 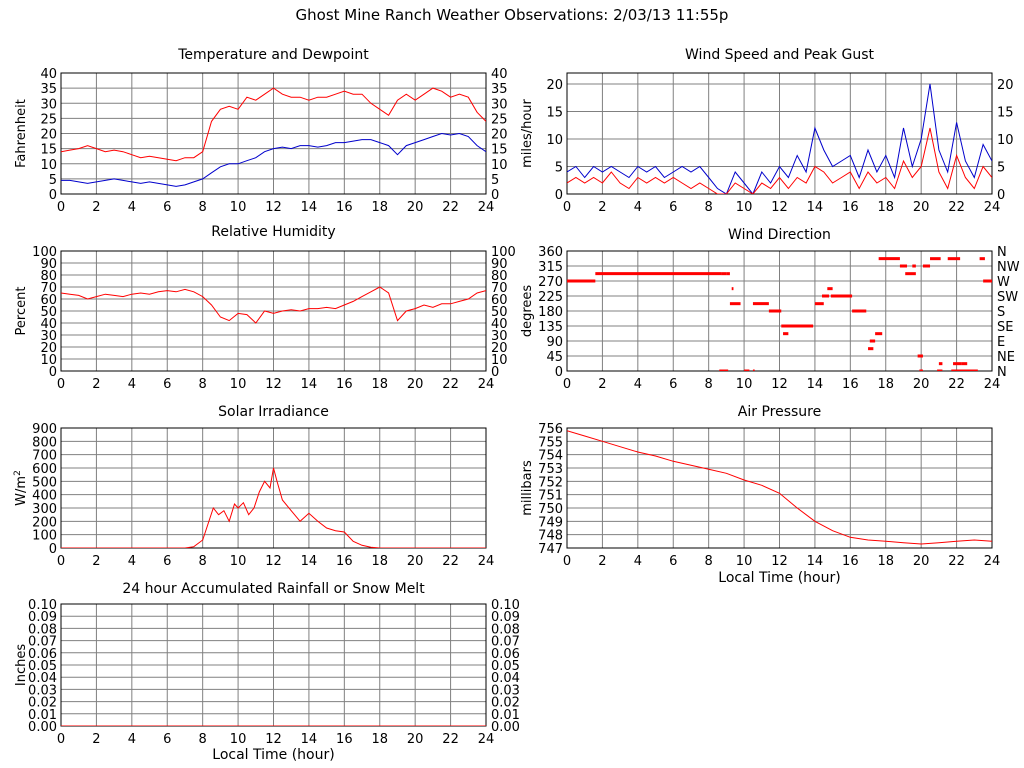 I want to click on y-tick-label-right: 0.09, so click(x=505, y=617).